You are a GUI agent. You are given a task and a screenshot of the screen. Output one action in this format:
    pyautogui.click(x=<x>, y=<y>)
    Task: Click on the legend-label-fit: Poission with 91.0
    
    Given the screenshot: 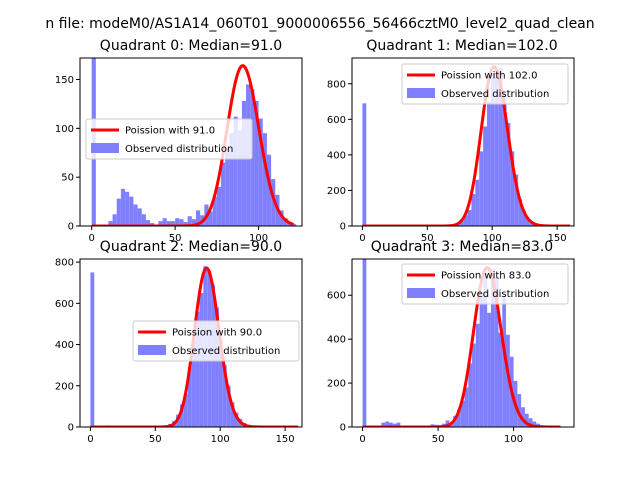 What is the action you would take?
    pyautogui.click(x=170, y=131)
    